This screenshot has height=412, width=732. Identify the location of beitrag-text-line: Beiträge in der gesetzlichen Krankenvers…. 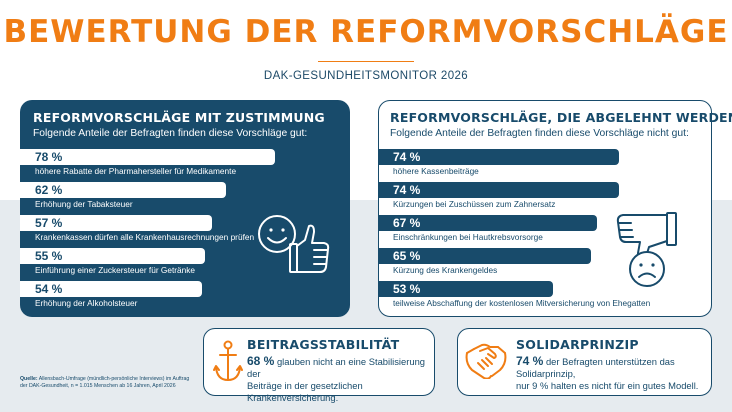
(305, 391).